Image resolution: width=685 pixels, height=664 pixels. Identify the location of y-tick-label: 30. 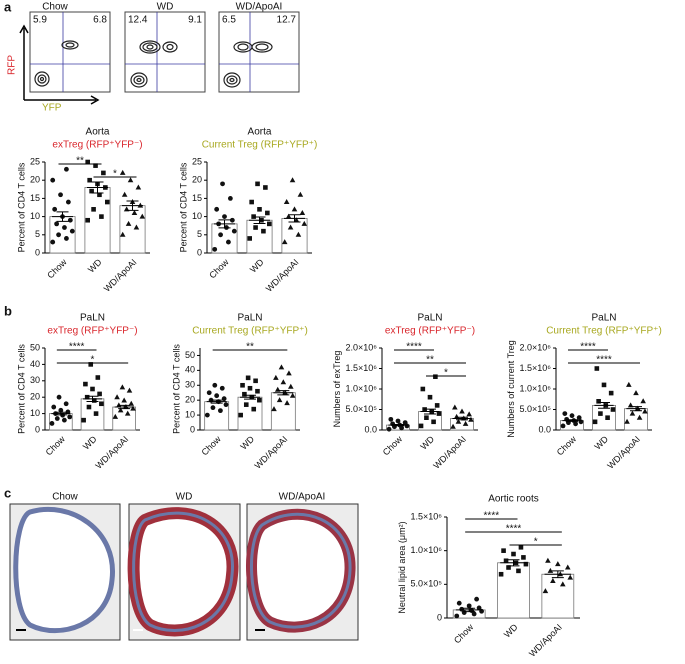
(35, 380).